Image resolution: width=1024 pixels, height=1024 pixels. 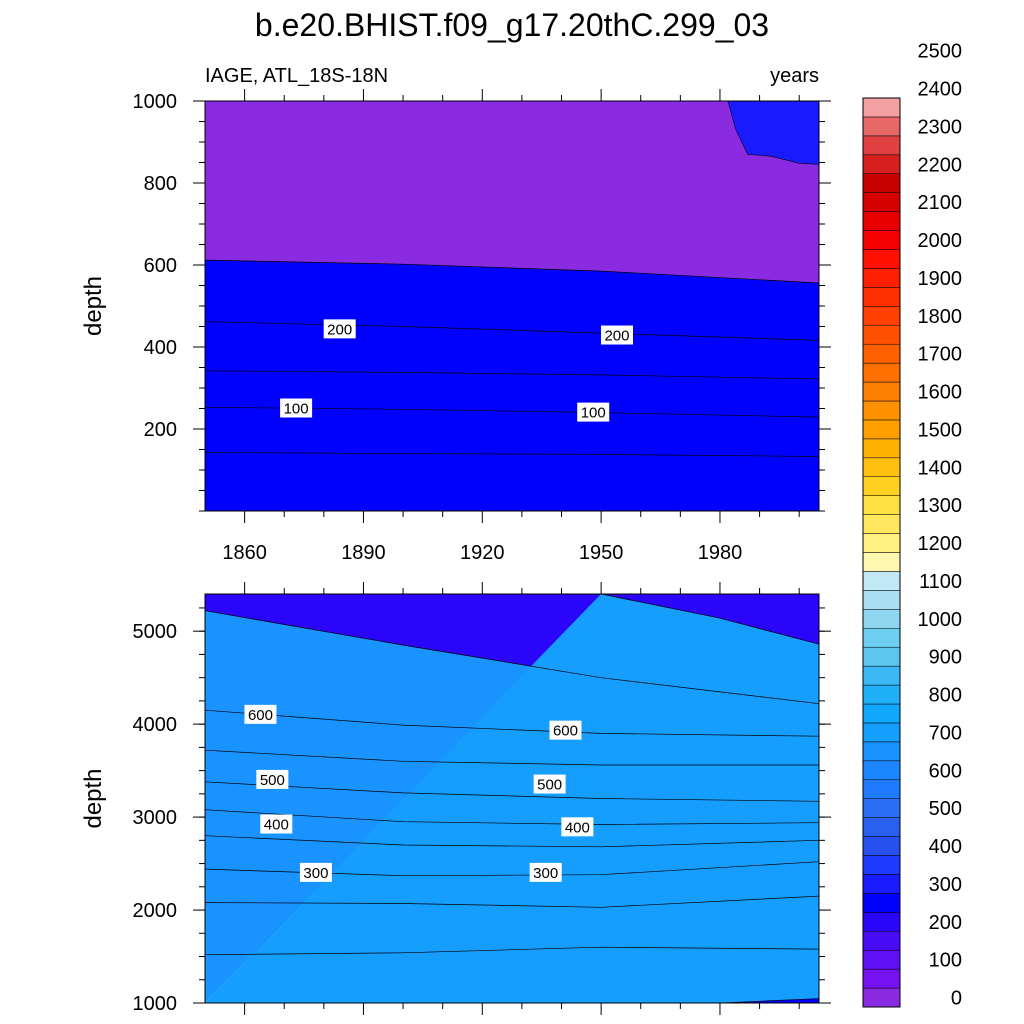 I want to click on colorbar-label: 700, so click(x=945, y=733).